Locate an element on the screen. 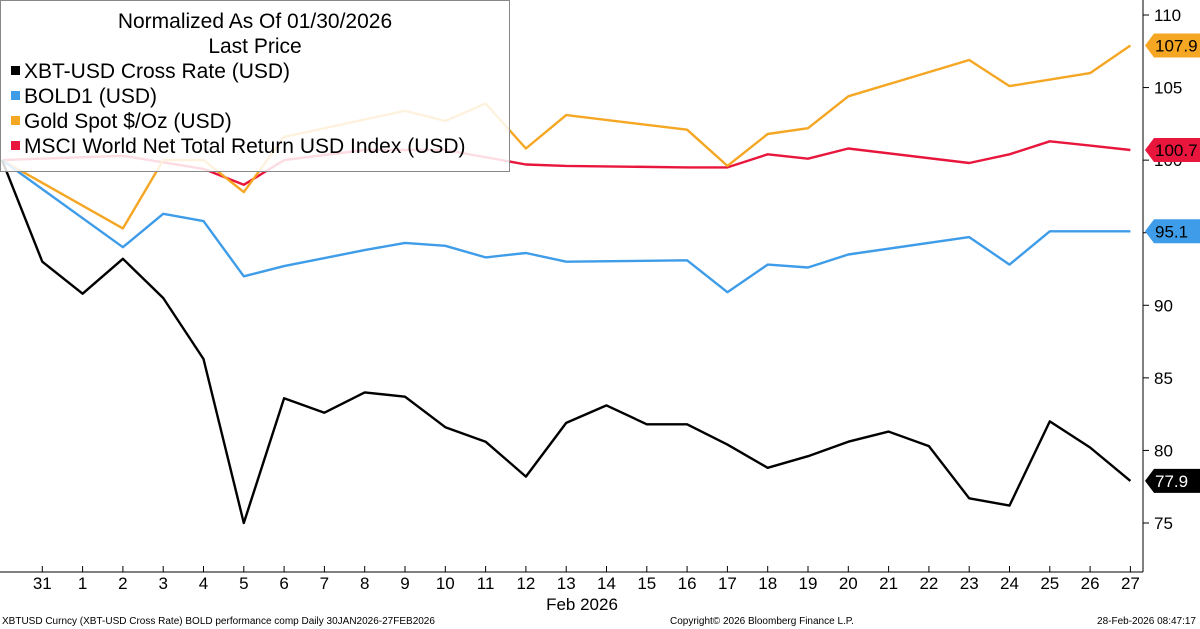 Image resolution: width=1200 pixels, height=629 pixels. x-tick-label: 25 is located at coordinates (1049, 583).